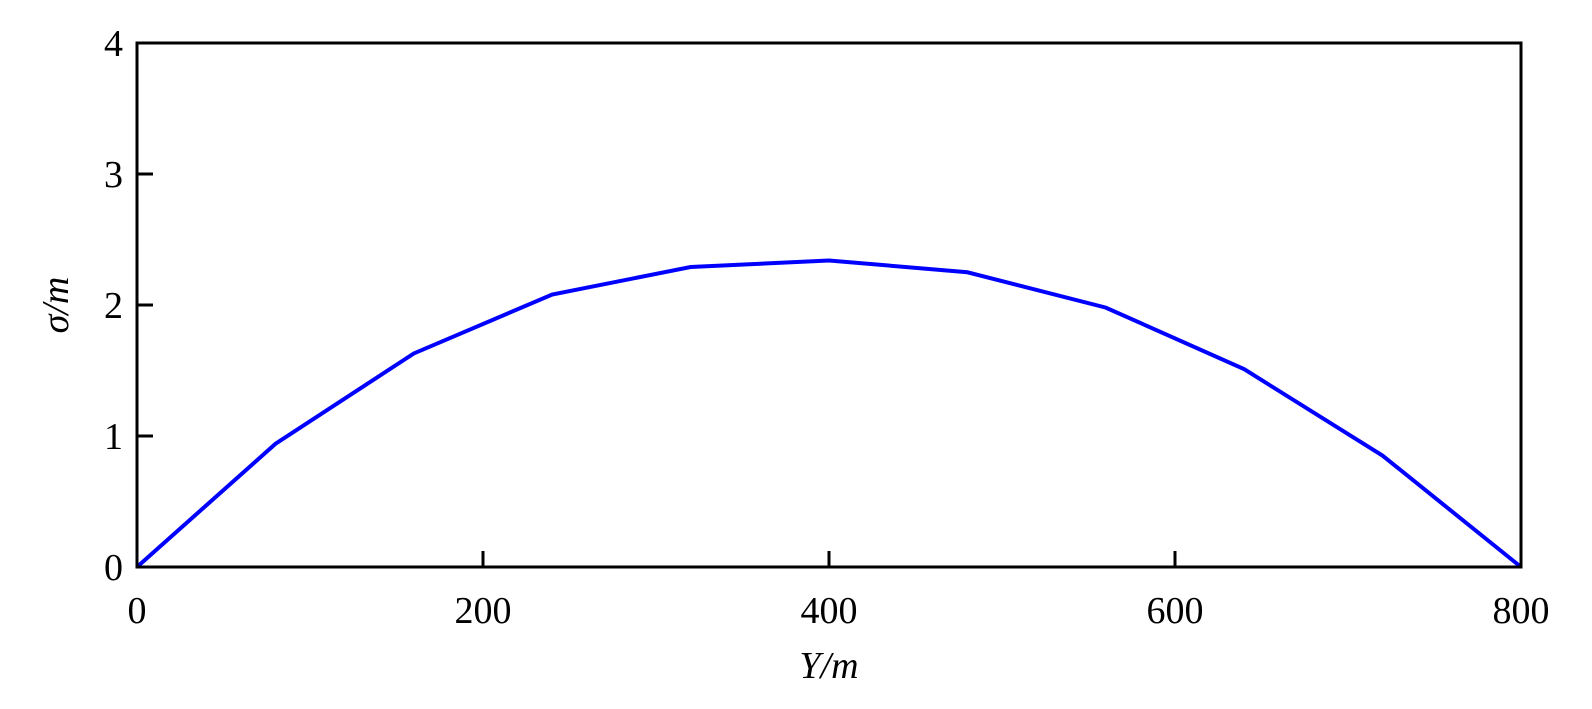  Describe the element at coordinates (113, 568) in the screenshot. I see `y-tick-label: 0` at that location.